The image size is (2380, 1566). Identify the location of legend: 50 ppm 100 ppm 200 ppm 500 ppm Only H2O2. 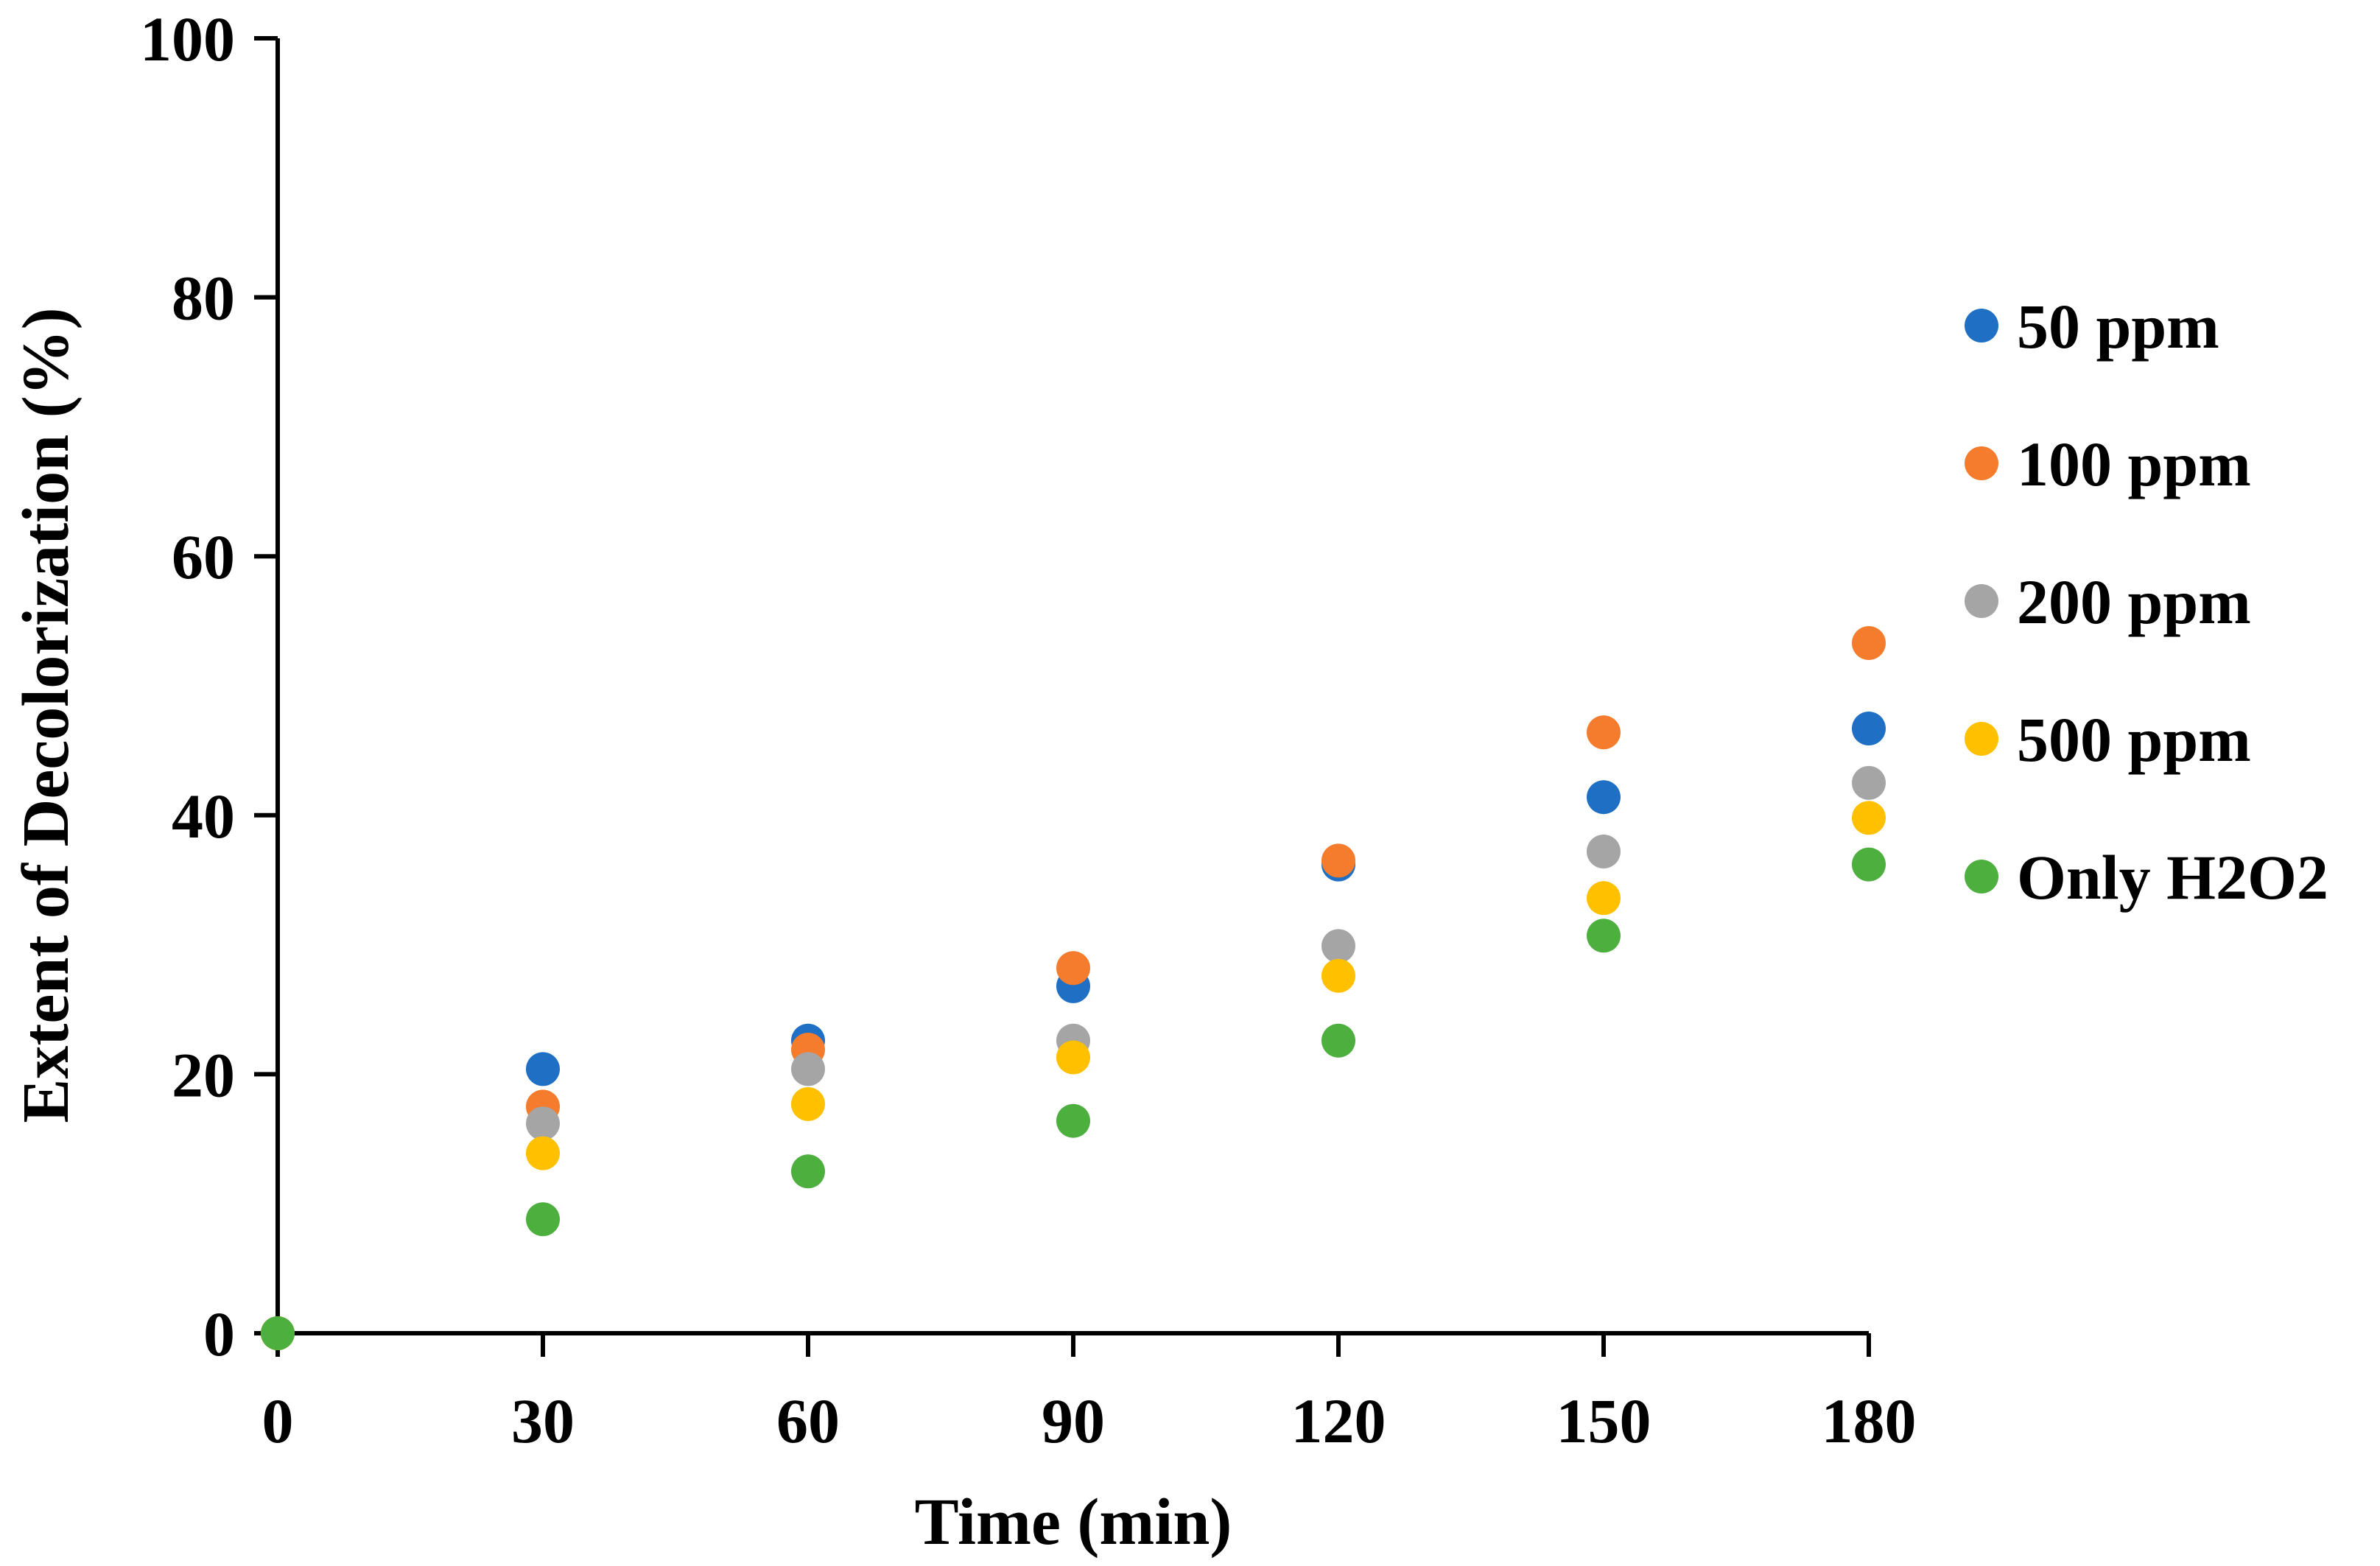
(2146, 602).